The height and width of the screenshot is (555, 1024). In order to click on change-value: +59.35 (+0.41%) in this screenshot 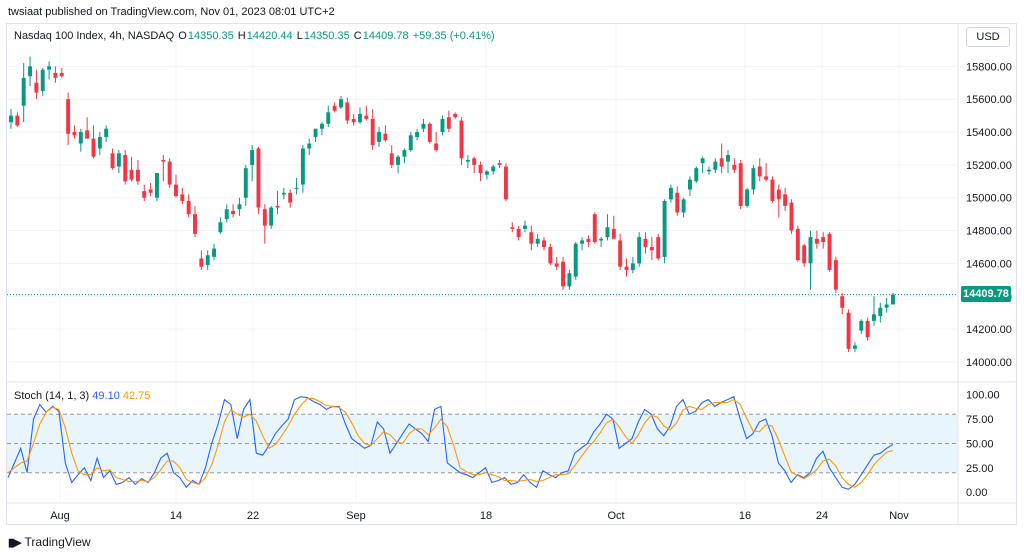, I will do `click(453, 36)`.